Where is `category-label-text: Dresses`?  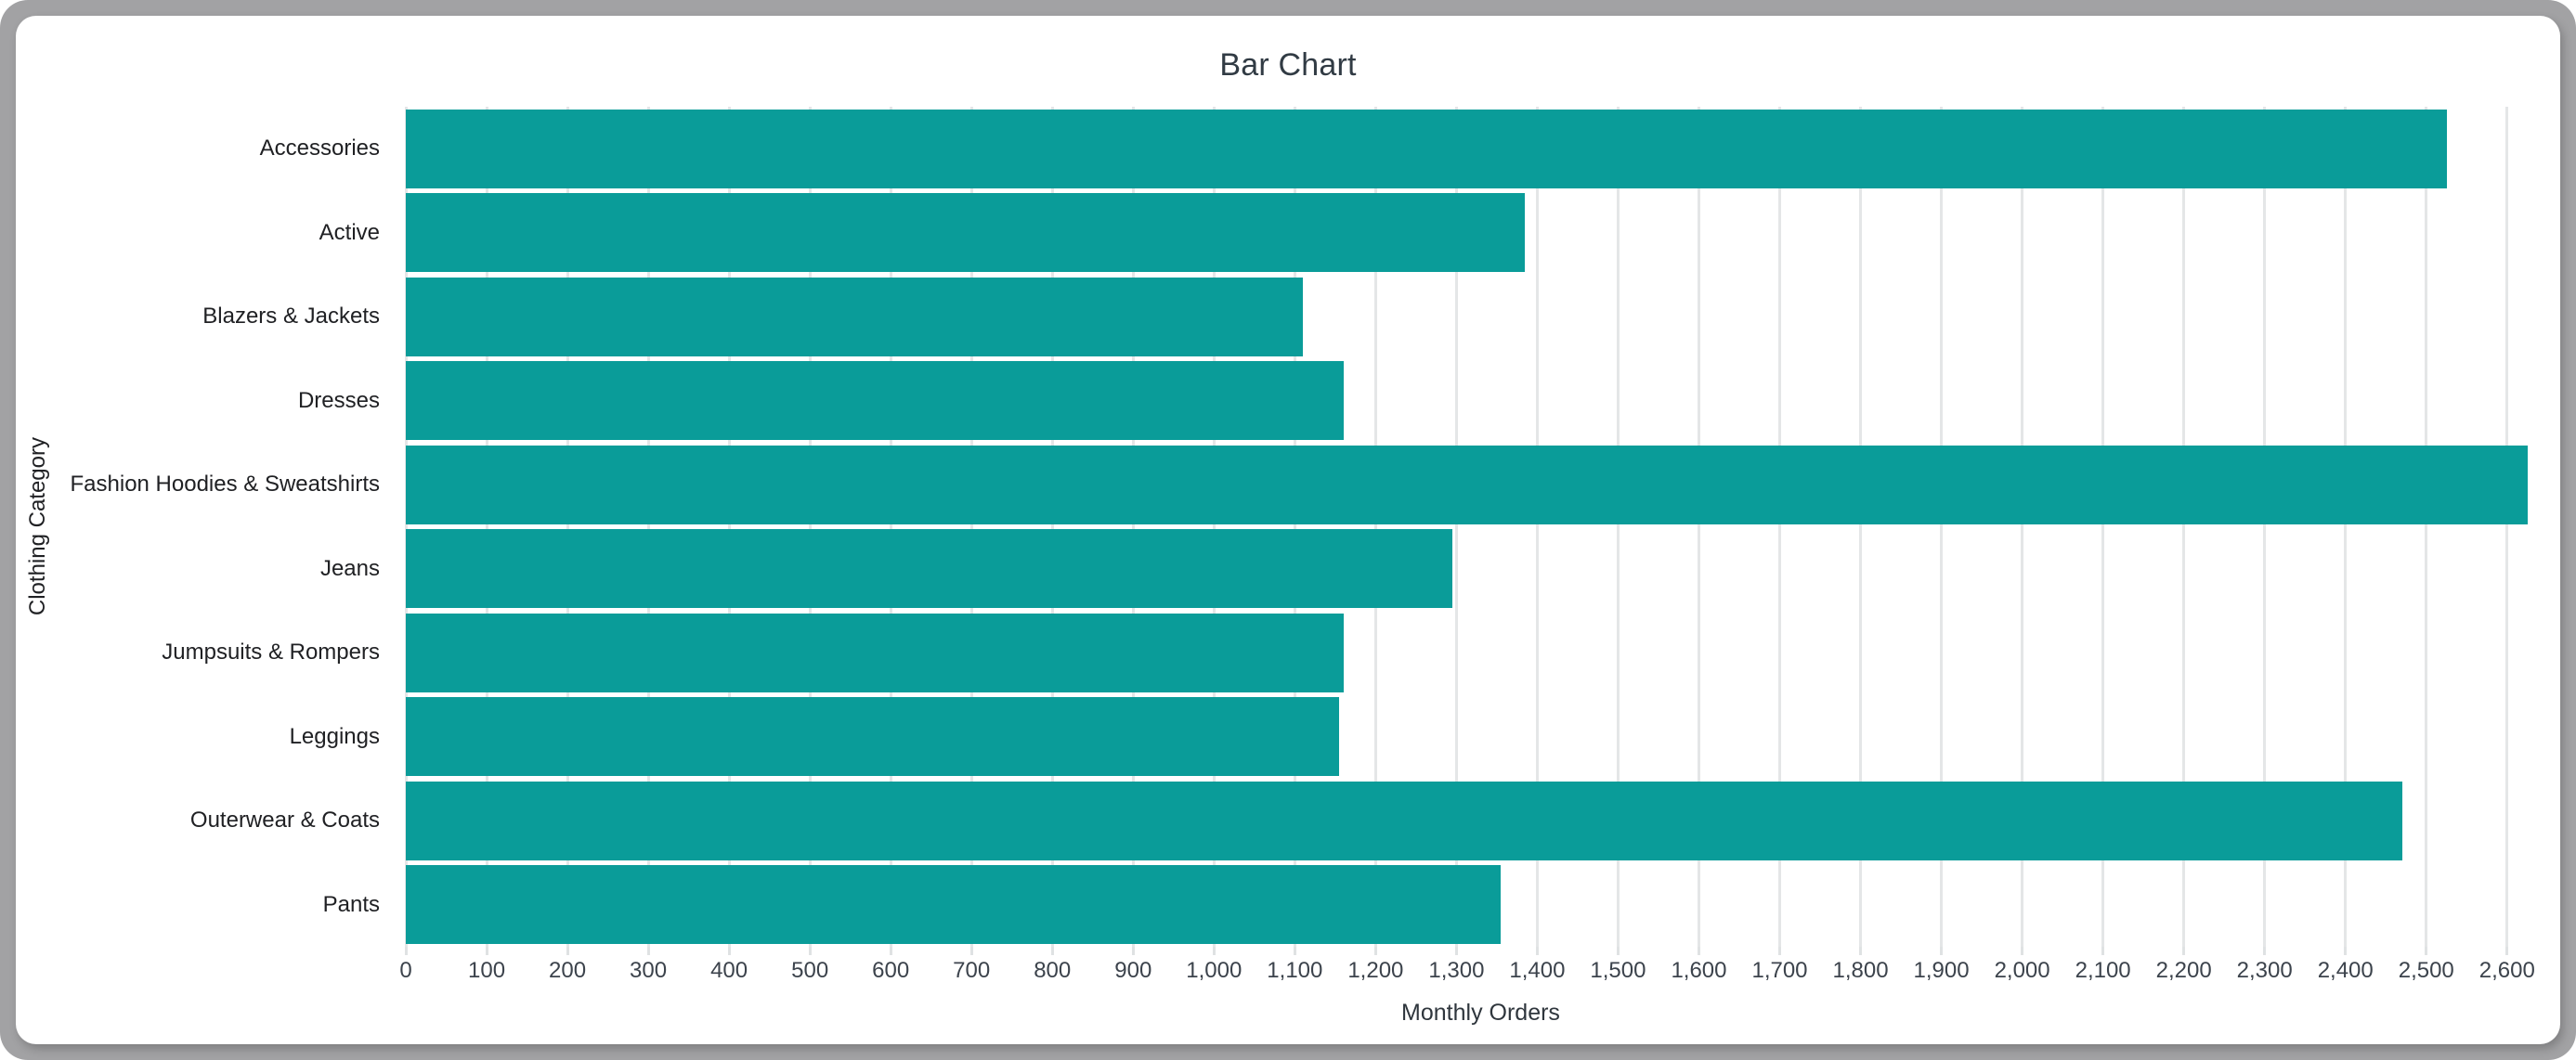
category-label-text: Dresses is located at coordinates (338, 400).